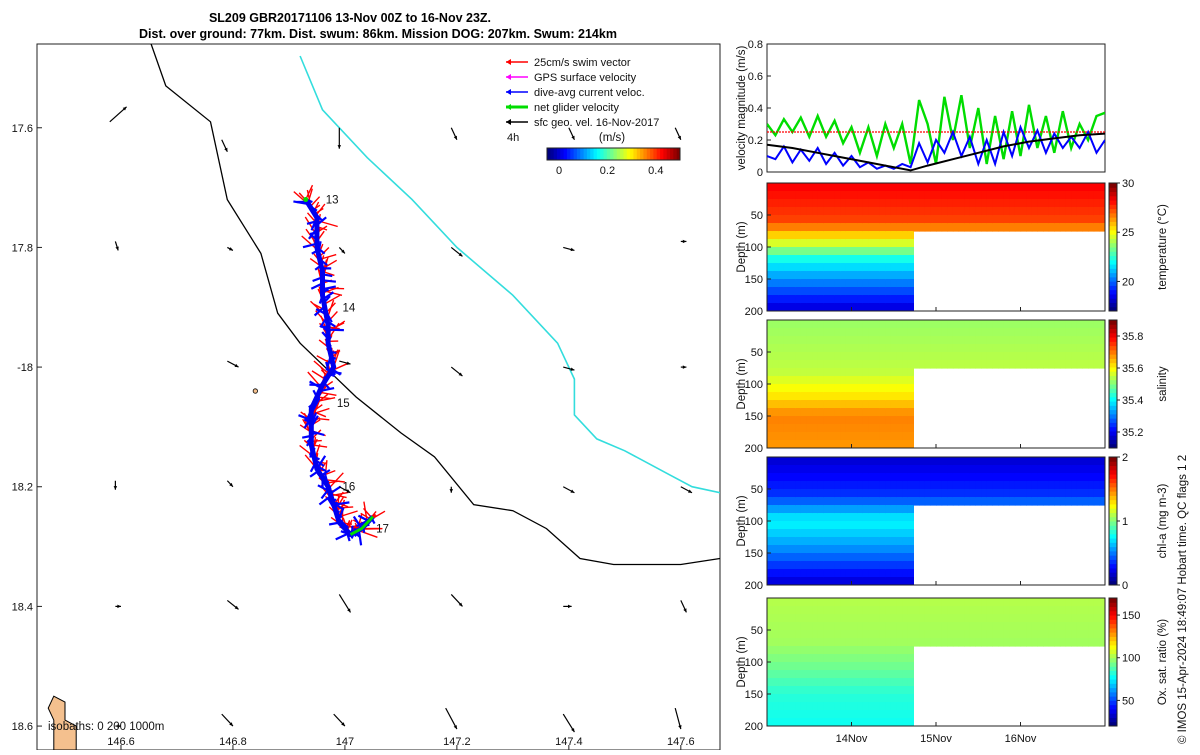 The width and height of the screenshot is (1200, 755). I want to click on heatmap-y-tick-label: 50, so click(757, 631).